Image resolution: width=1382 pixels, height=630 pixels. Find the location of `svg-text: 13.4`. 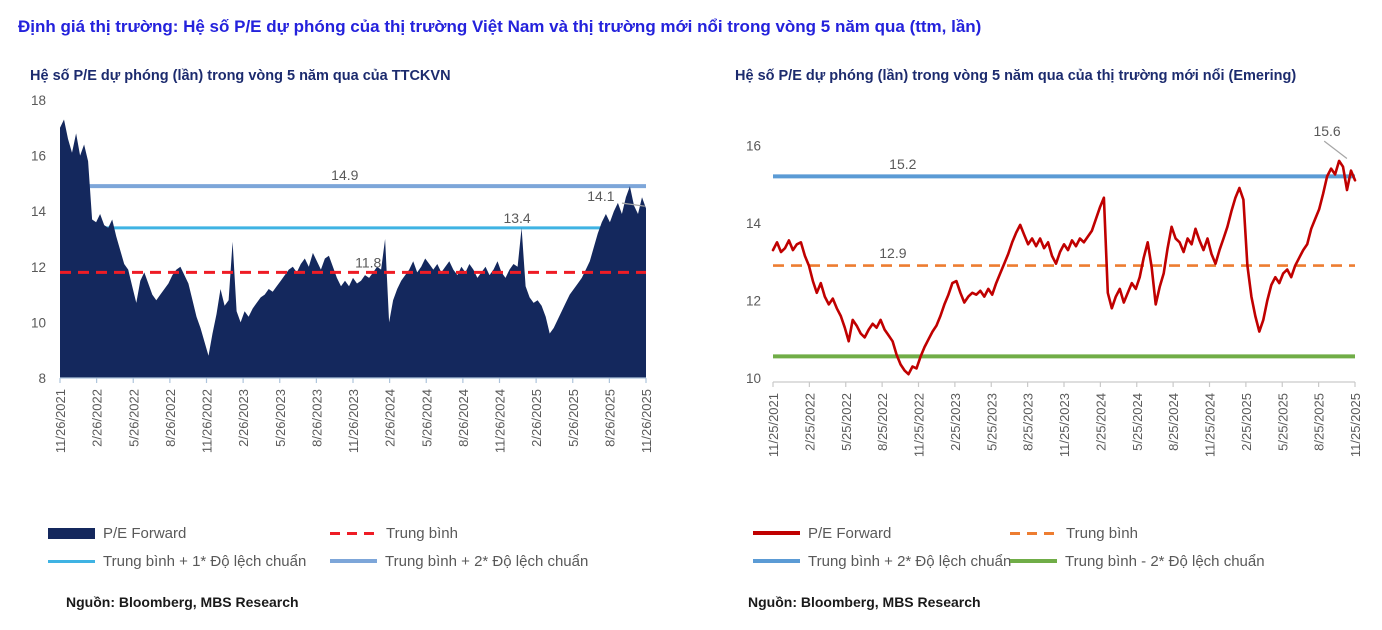

svg-text: 13.4 is located at coordinates (516, 218).